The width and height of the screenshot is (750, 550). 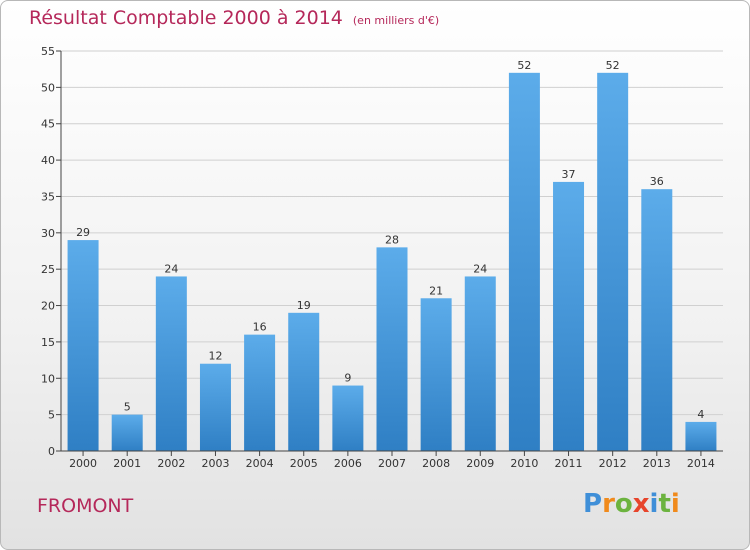 I want to click on x-tick-label-2000: 2000, so click(x=83, y=463).